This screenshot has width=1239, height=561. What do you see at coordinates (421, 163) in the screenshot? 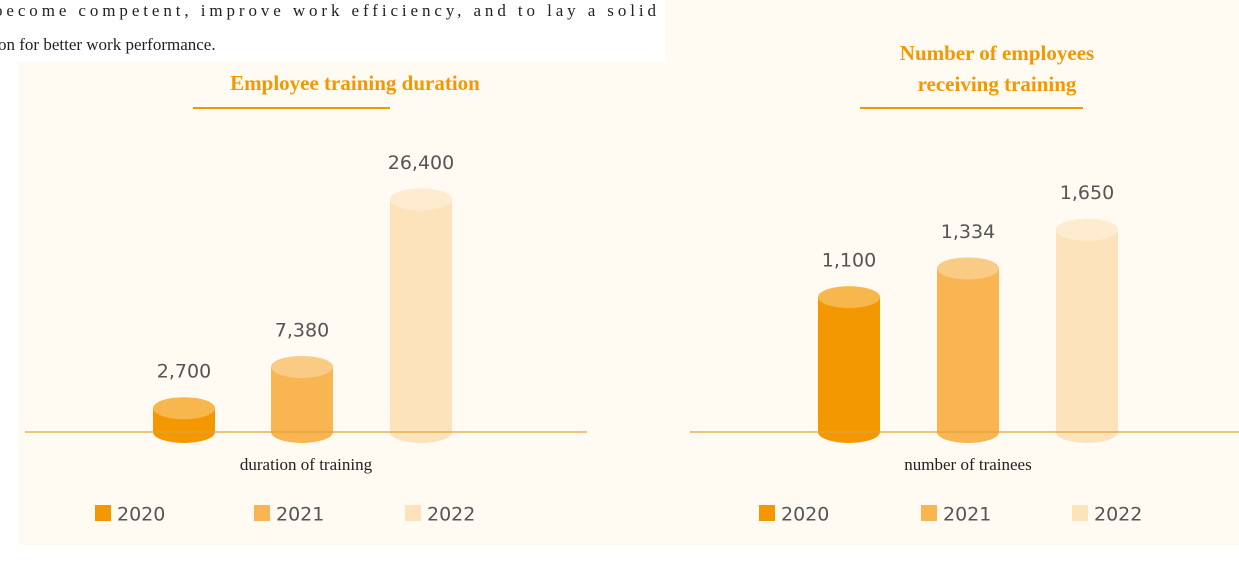
I see `value-label: 26,400` at bounding box center [421, 163].